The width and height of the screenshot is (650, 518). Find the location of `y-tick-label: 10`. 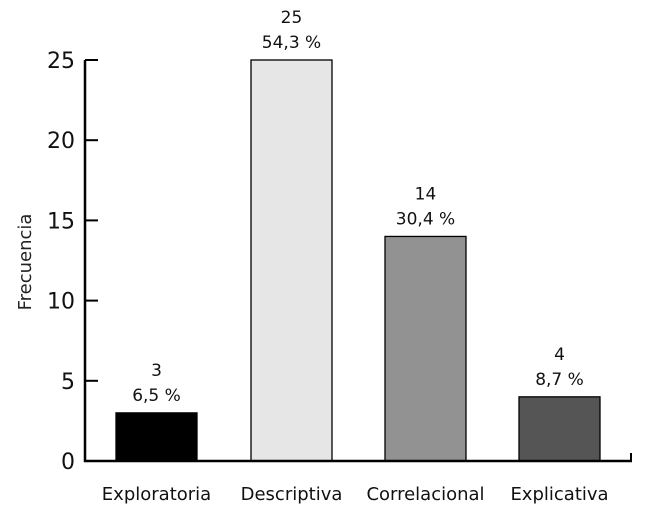

y-tick-label: 10 is located at coordinates (61, 302).